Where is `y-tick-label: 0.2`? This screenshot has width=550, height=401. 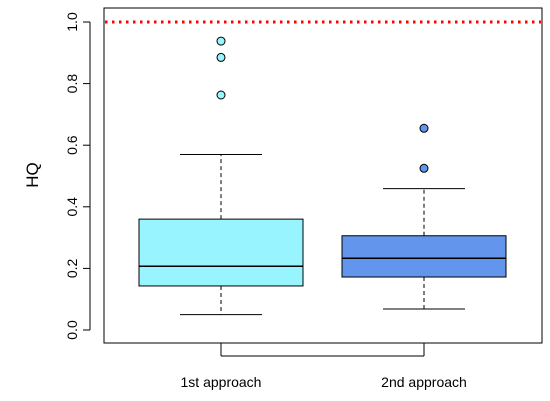
y-tick-label: 0.2 is located at coordinates (72, 268).